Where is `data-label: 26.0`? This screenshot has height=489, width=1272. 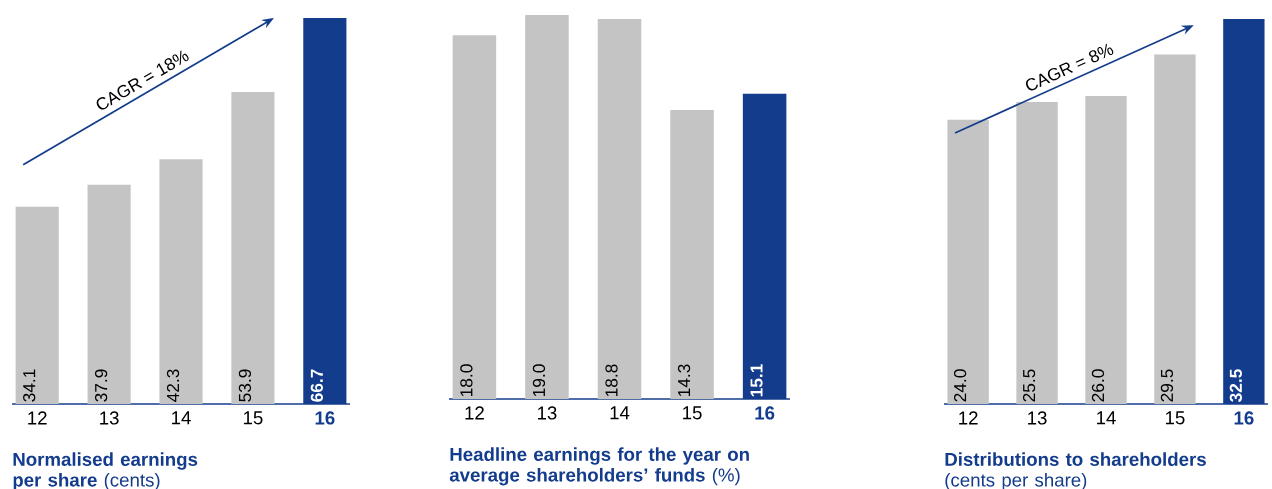
data-label: 26.0 is located at coordinates (1098, 385).